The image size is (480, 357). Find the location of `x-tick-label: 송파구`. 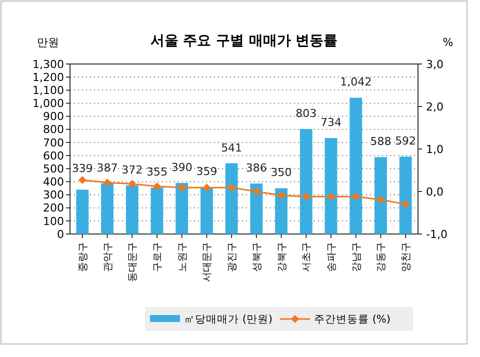

x-tick-label: 송파구 is located at coordinates (332, 257).